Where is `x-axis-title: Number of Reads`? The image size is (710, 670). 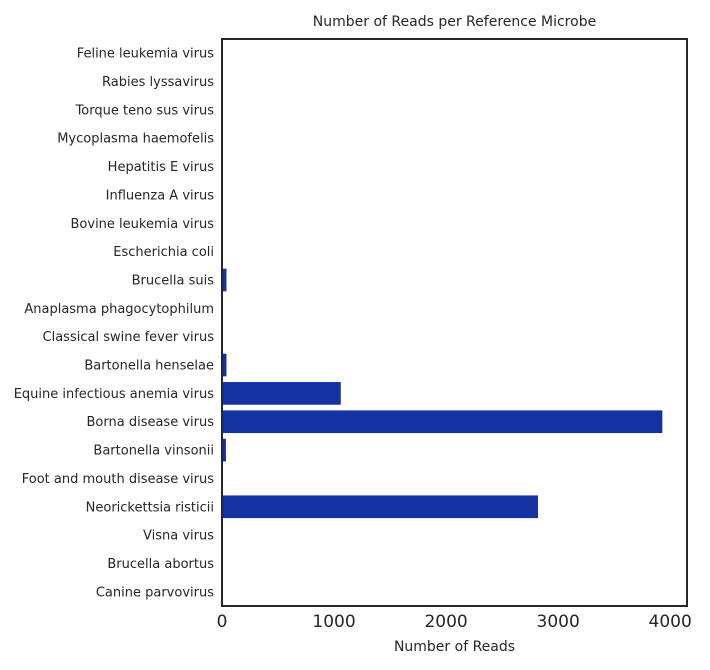 x-axis-title: Number of Reads is located at coordinates (454, 647).